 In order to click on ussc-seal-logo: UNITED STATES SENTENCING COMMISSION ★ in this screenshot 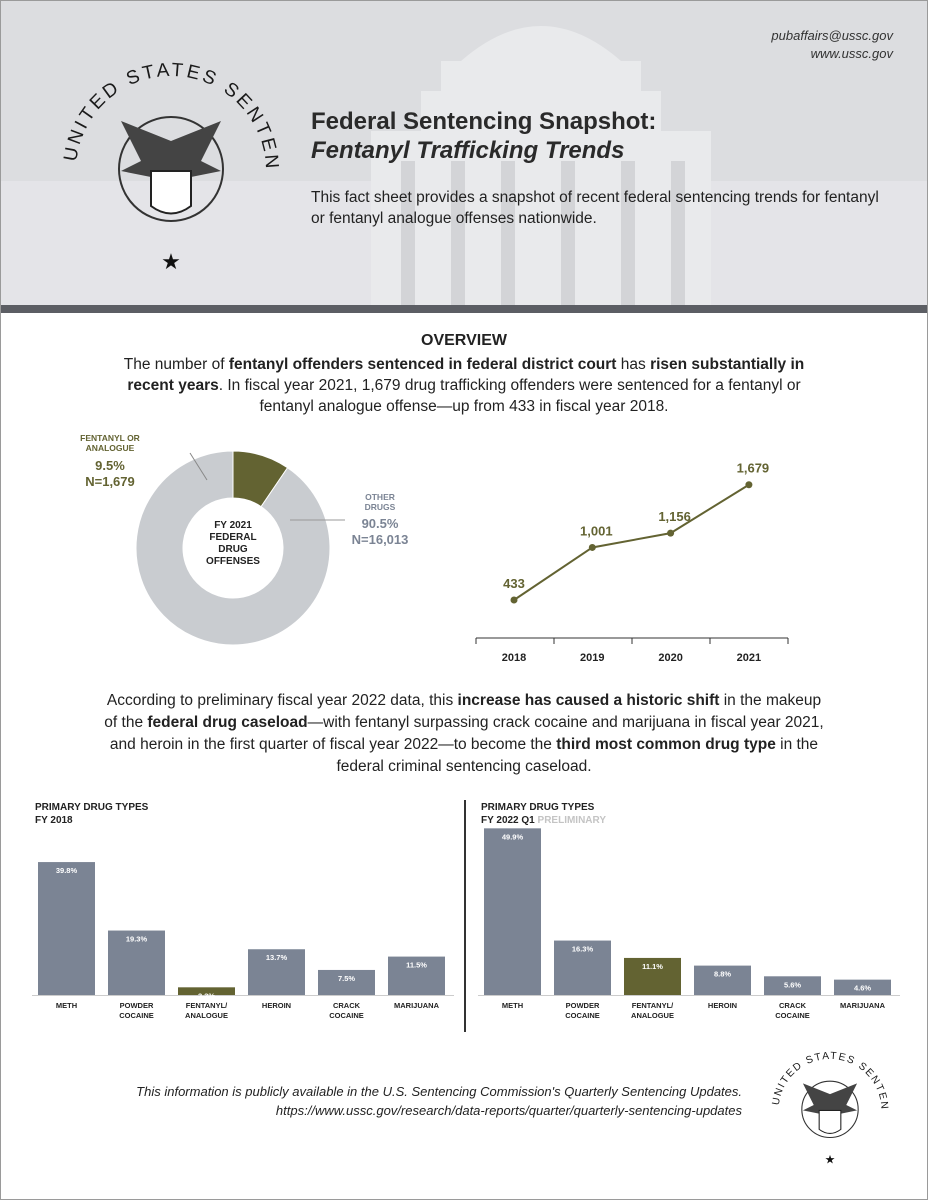, I will do `click(165, 157)`.